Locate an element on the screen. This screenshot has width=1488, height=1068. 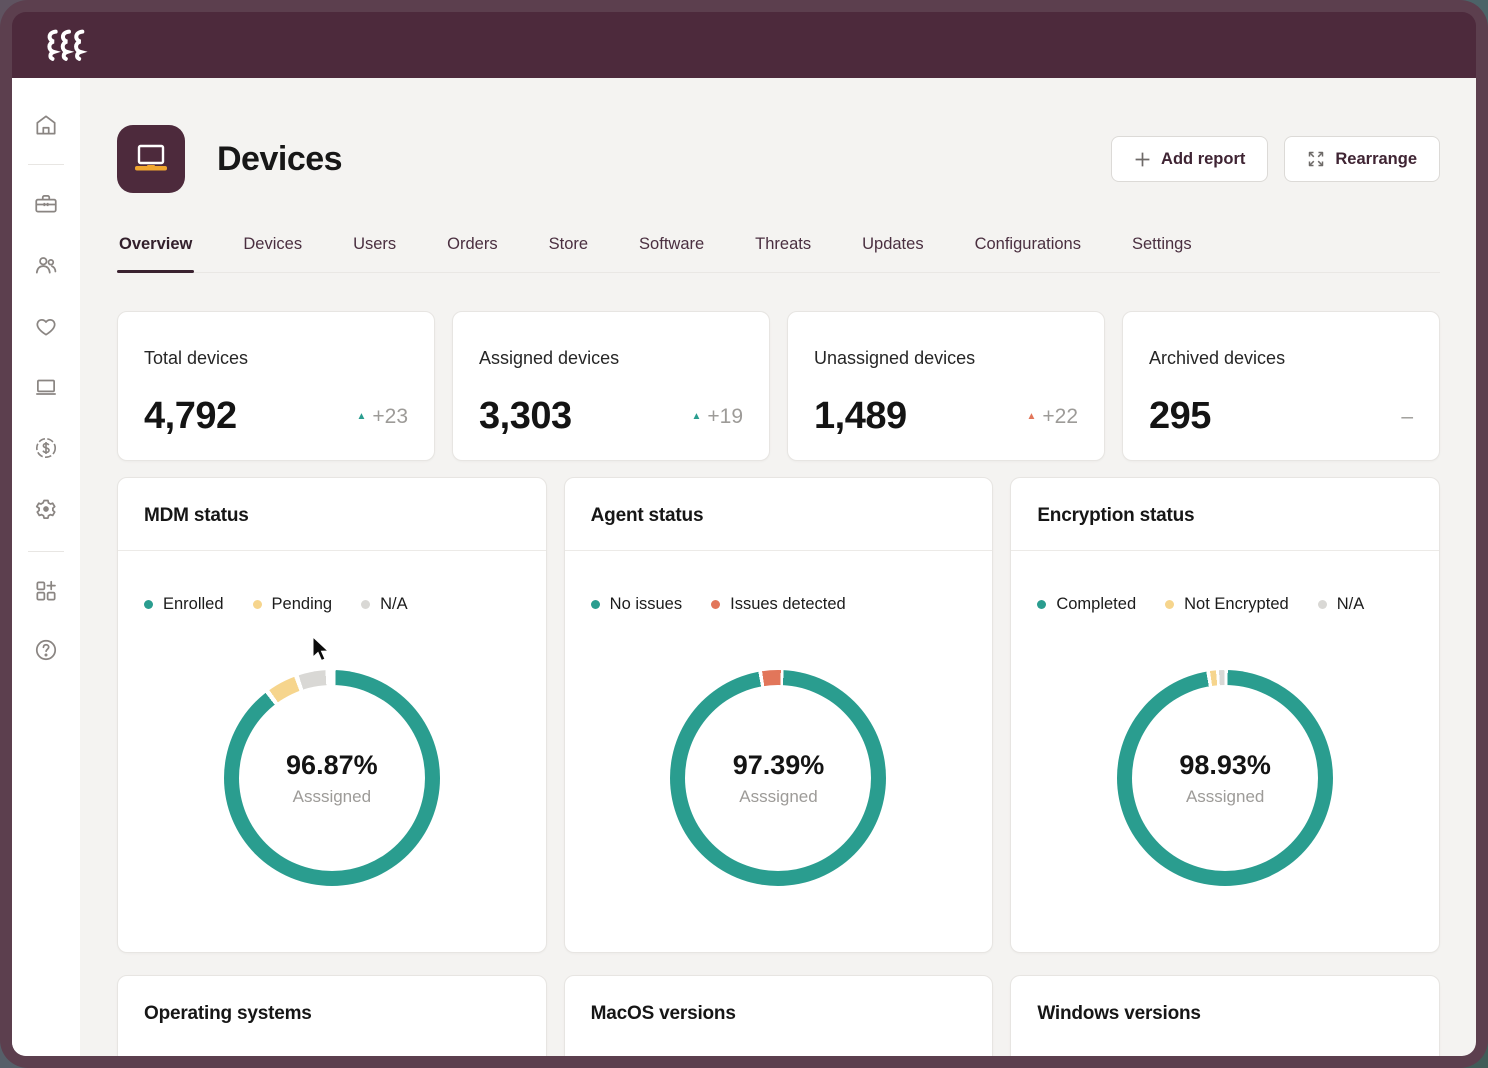
legend-item: Pending is located at coordinates (292, 604).